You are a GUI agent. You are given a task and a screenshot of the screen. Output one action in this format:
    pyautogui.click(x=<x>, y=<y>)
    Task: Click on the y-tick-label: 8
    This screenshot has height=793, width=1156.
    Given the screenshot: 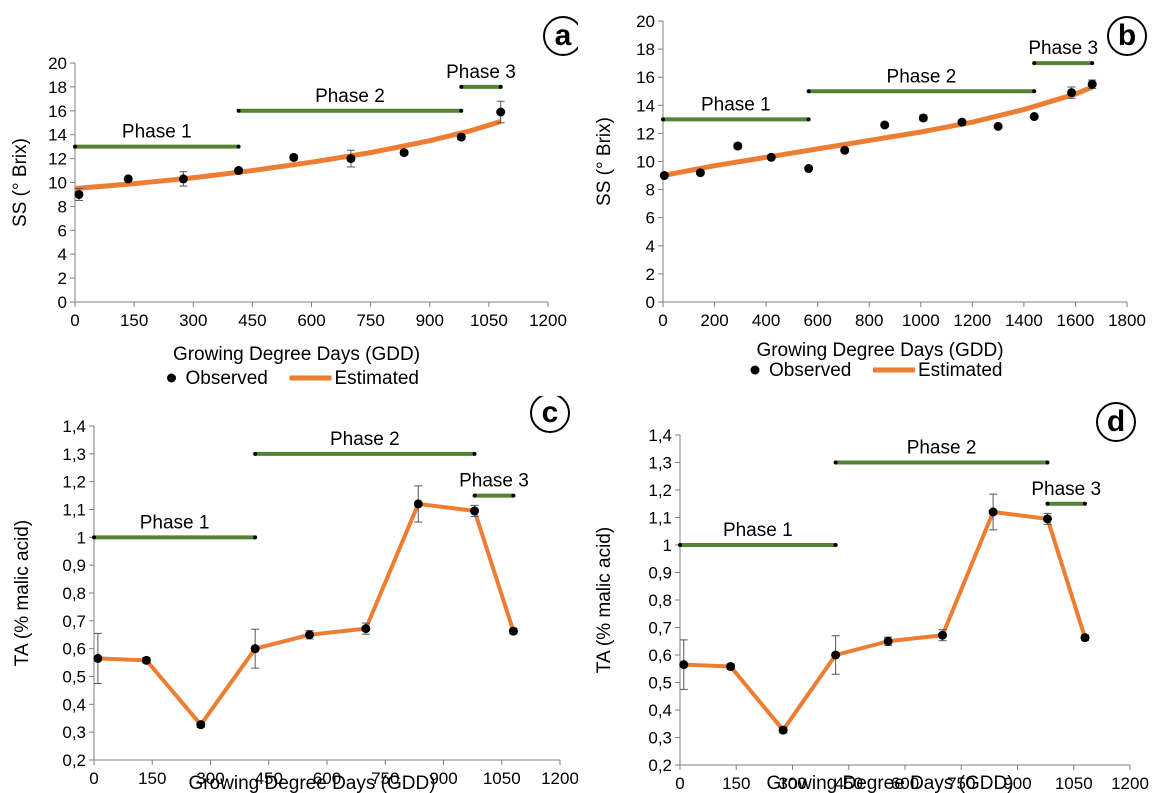 What is the action you would take?
    pyautogui.click(x=62, y=206)
    